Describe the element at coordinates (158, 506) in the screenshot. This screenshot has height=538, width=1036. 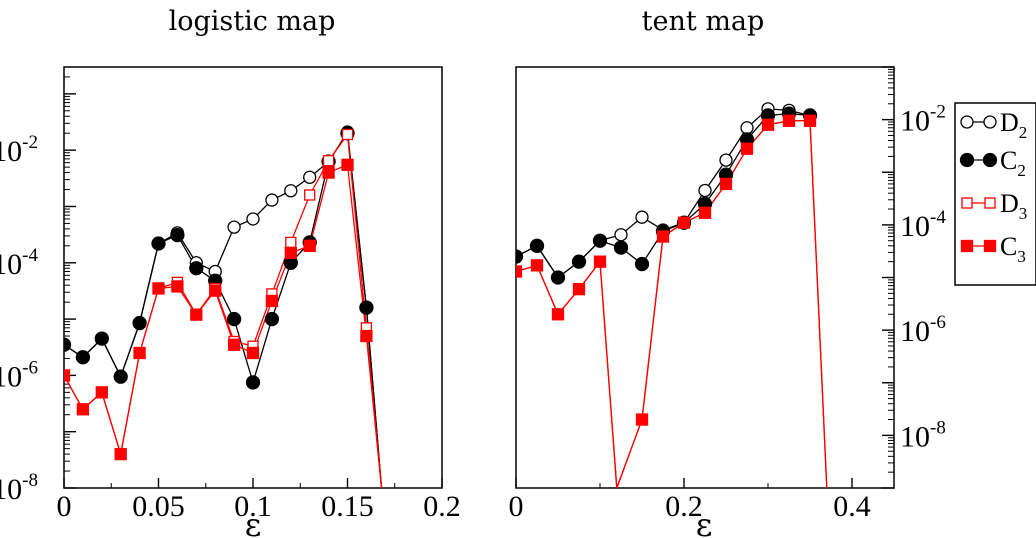
I see `x-tick-label: 0.05` at that location.